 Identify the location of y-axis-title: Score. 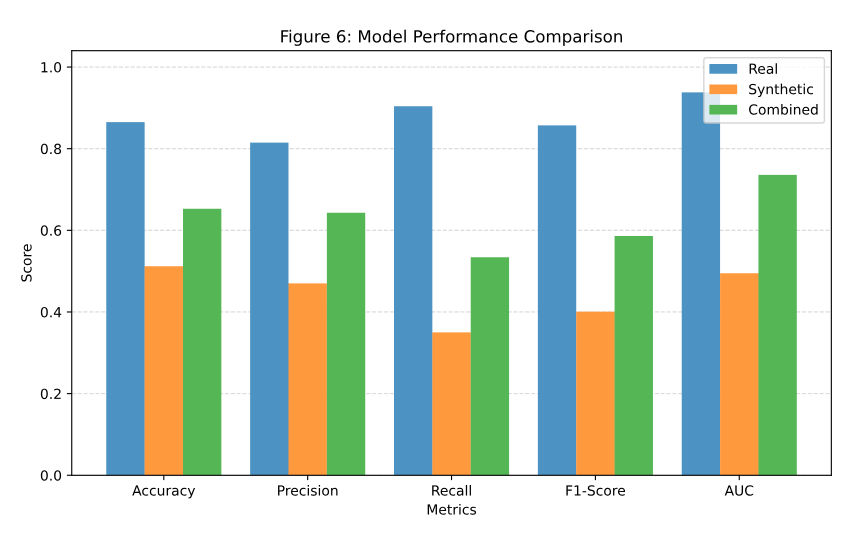
(26, 263).